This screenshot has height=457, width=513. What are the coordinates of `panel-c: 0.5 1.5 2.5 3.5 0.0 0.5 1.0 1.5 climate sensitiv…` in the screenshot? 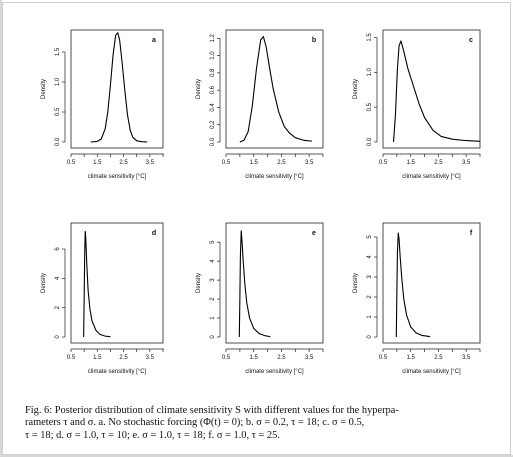 It's located at (417, 104).